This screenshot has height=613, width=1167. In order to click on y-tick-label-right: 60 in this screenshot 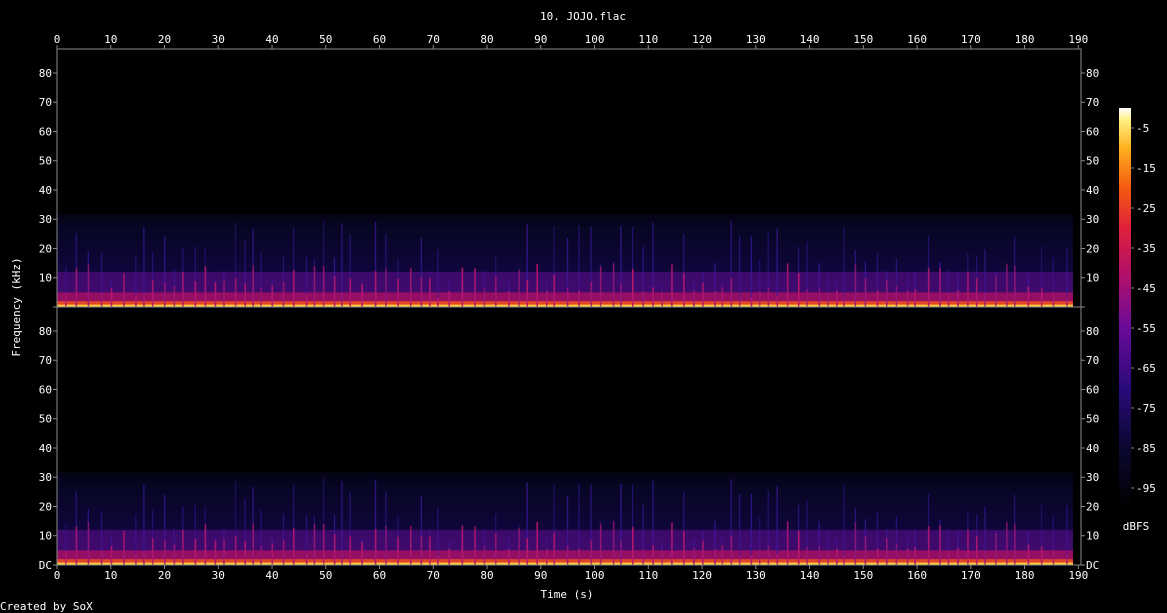, I will do `click(1092, 131)`.